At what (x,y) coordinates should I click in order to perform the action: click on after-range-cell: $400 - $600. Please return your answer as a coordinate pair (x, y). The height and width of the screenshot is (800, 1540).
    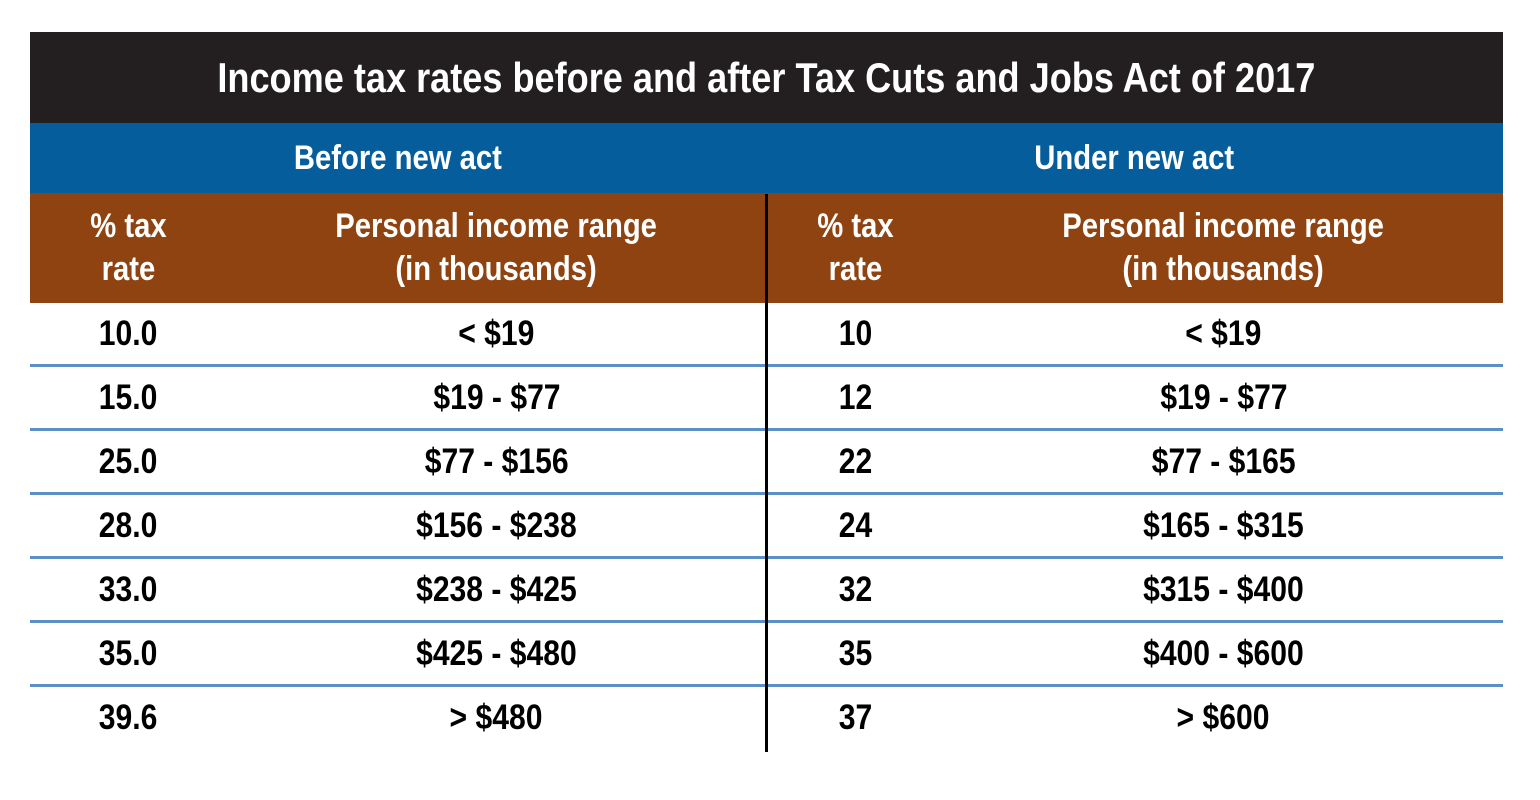
    Looking at the image, I should click on (1223, 653).